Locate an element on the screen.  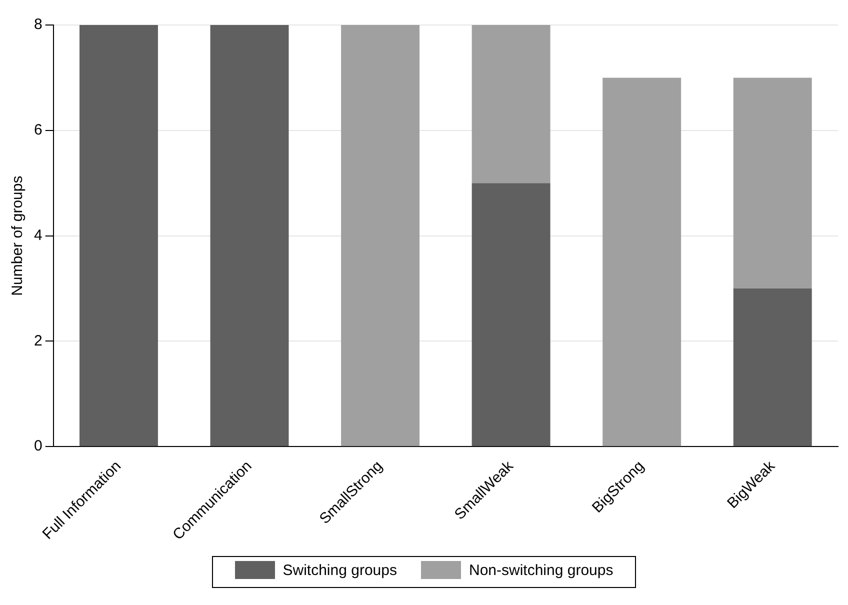
legend-label: Switching groups is located at coordinates (339, 570).